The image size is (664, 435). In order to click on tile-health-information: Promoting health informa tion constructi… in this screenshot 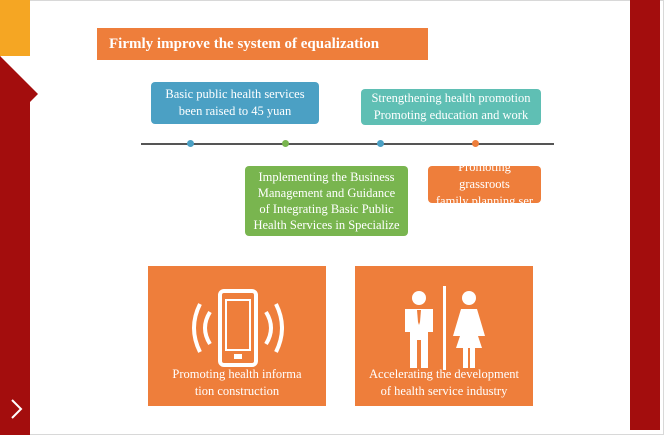, I will do `click(237, 336)`.